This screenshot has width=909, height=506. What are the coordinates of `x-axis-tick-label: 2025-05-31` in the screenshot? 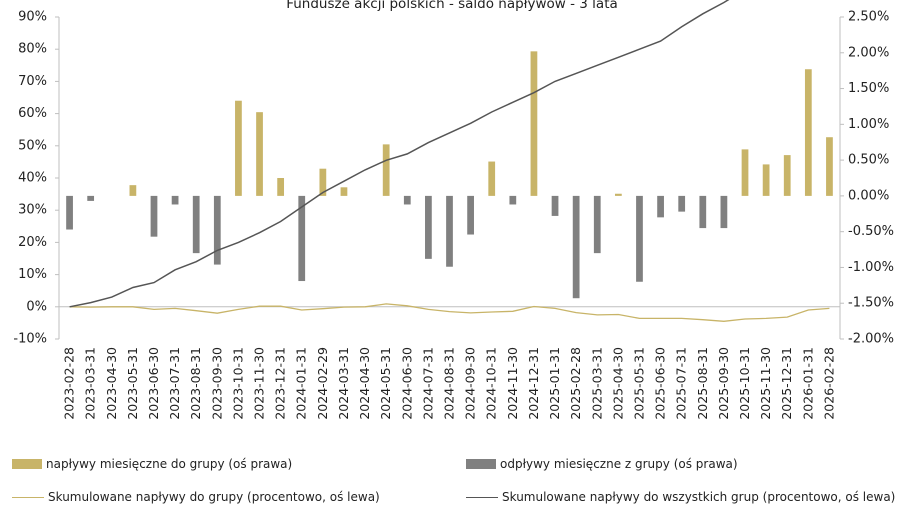 It's located at (638, 383).